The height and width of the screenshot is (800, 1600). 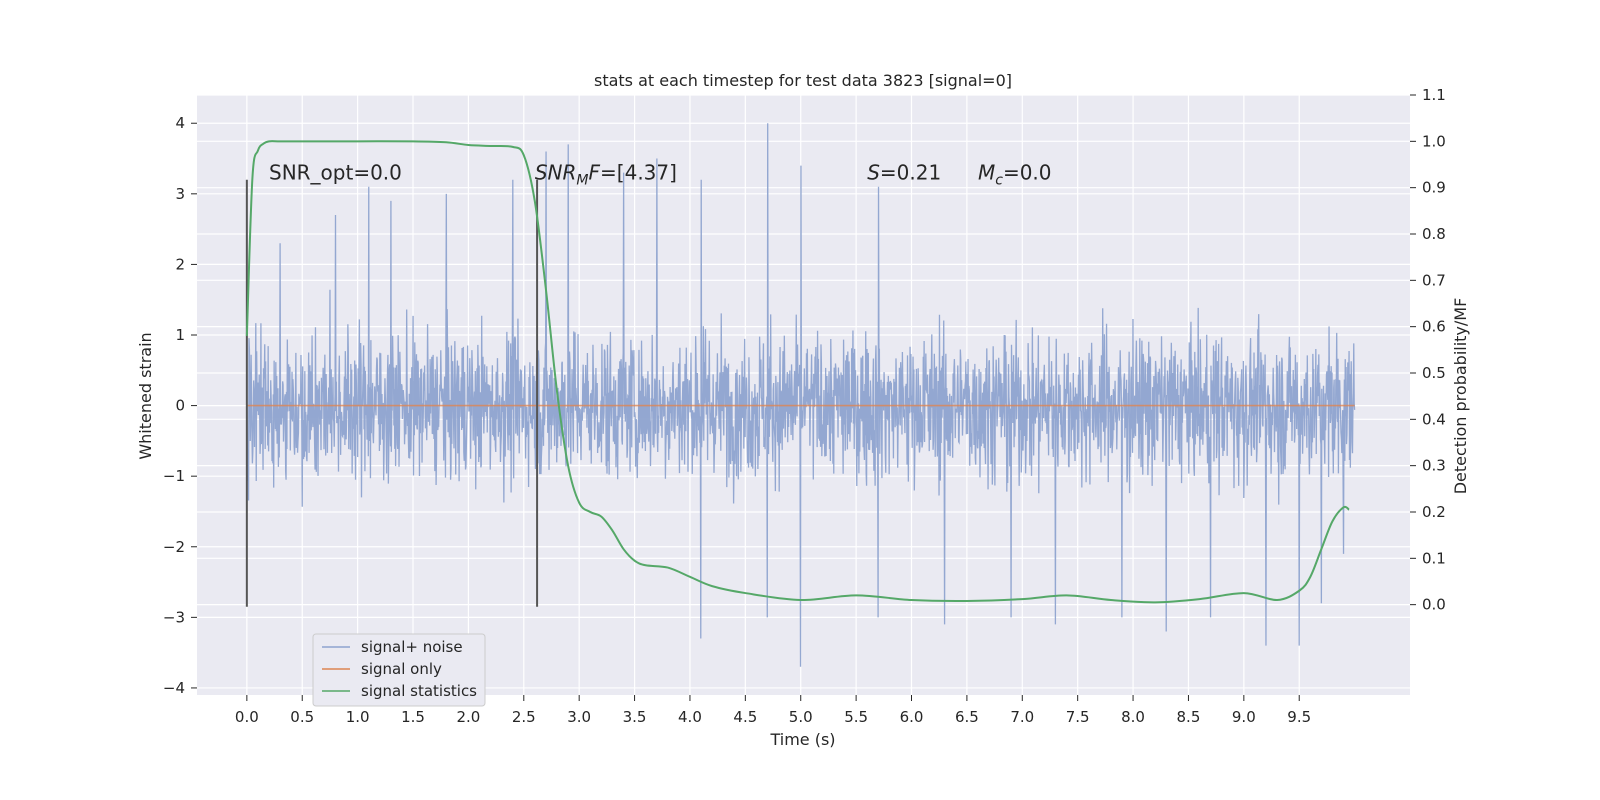 I want to click on annotation-snr-opt: SNR_opt=0.0, so click(x=335, y=173).